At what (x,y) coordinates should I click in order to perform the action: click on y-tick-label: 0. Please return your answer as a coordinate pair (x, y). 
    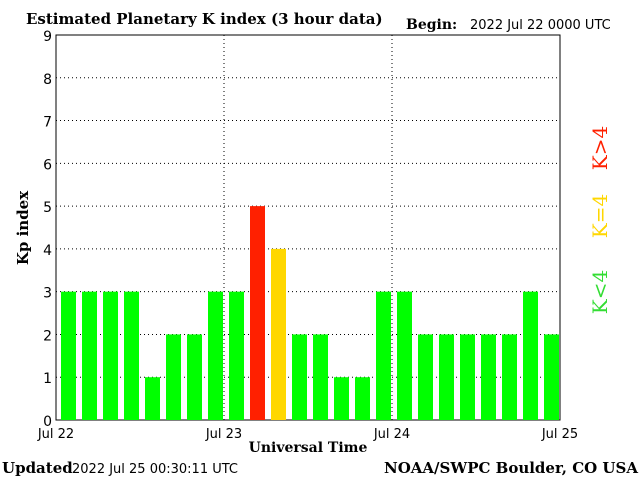
    Looking at the image, I should click on (47, 422).